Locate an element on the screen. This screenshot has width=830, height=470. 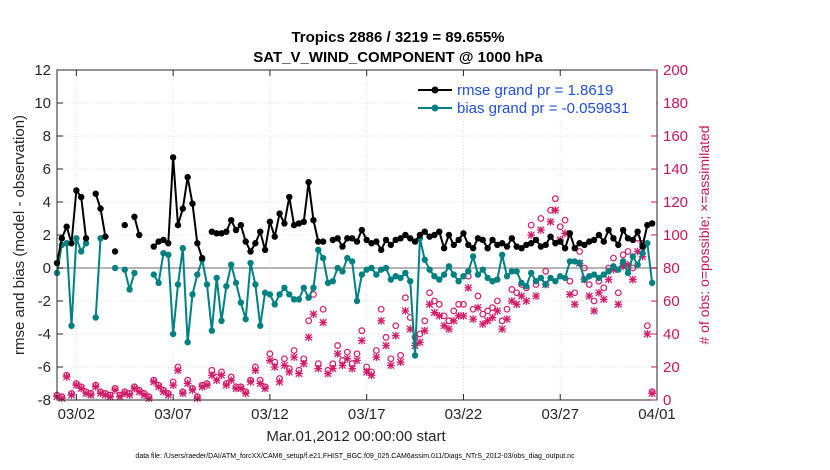
y-left-tick-label: -8 is located at coordinates (44, 400).